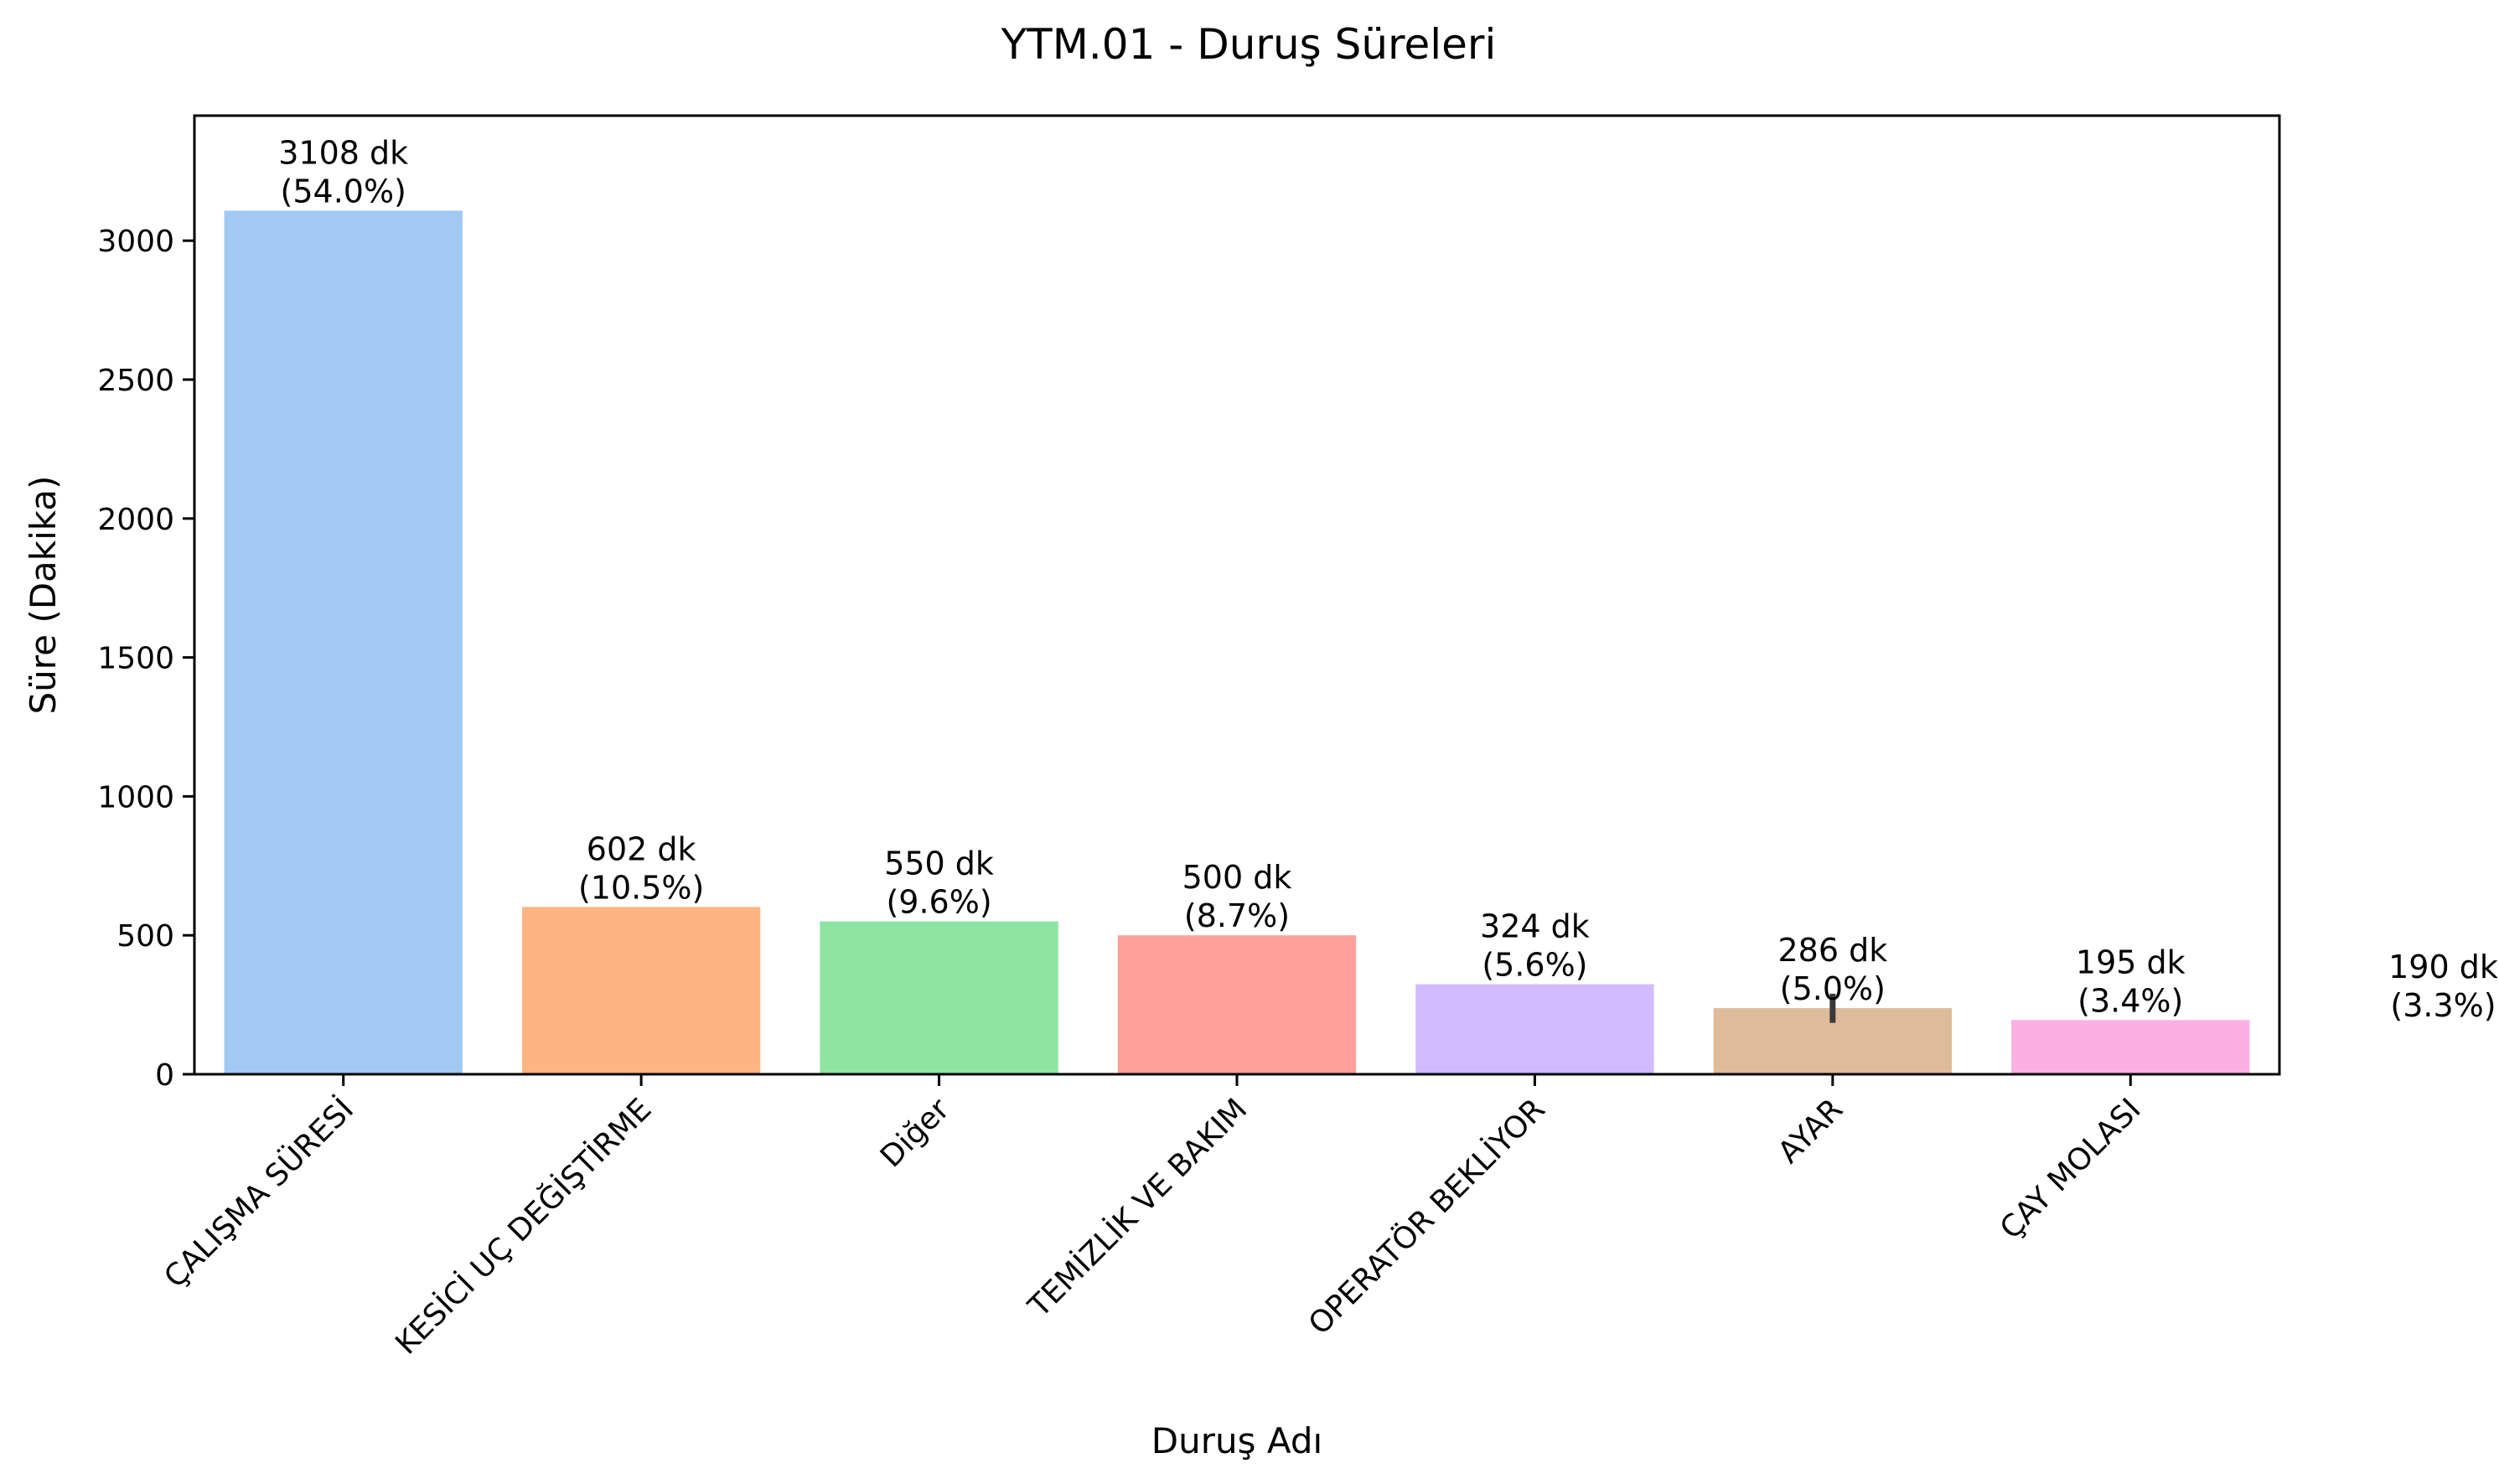  Describe the element at coordinates (2130, 1001) in the screenshot. I see `data-label-percent-7: (3.4%)` at that location.